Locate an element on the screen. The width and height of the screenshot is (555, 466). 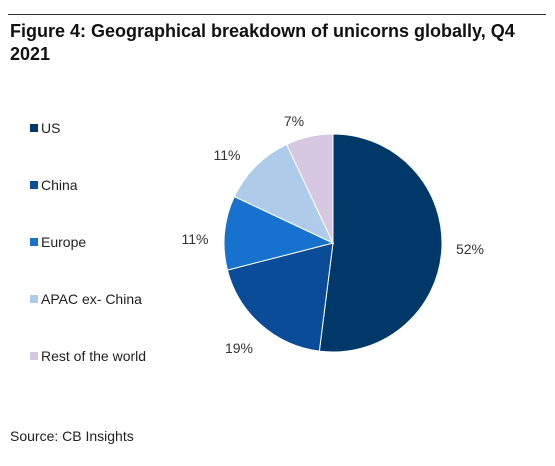
legend-item-us: US is located at coordinates (45, 128).